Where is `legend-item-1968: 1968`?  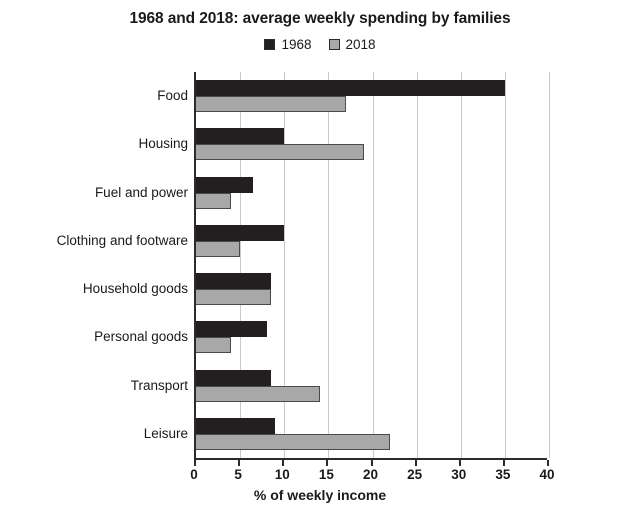 legend-item-1968: 1968 is located at coordinates (288, 44).